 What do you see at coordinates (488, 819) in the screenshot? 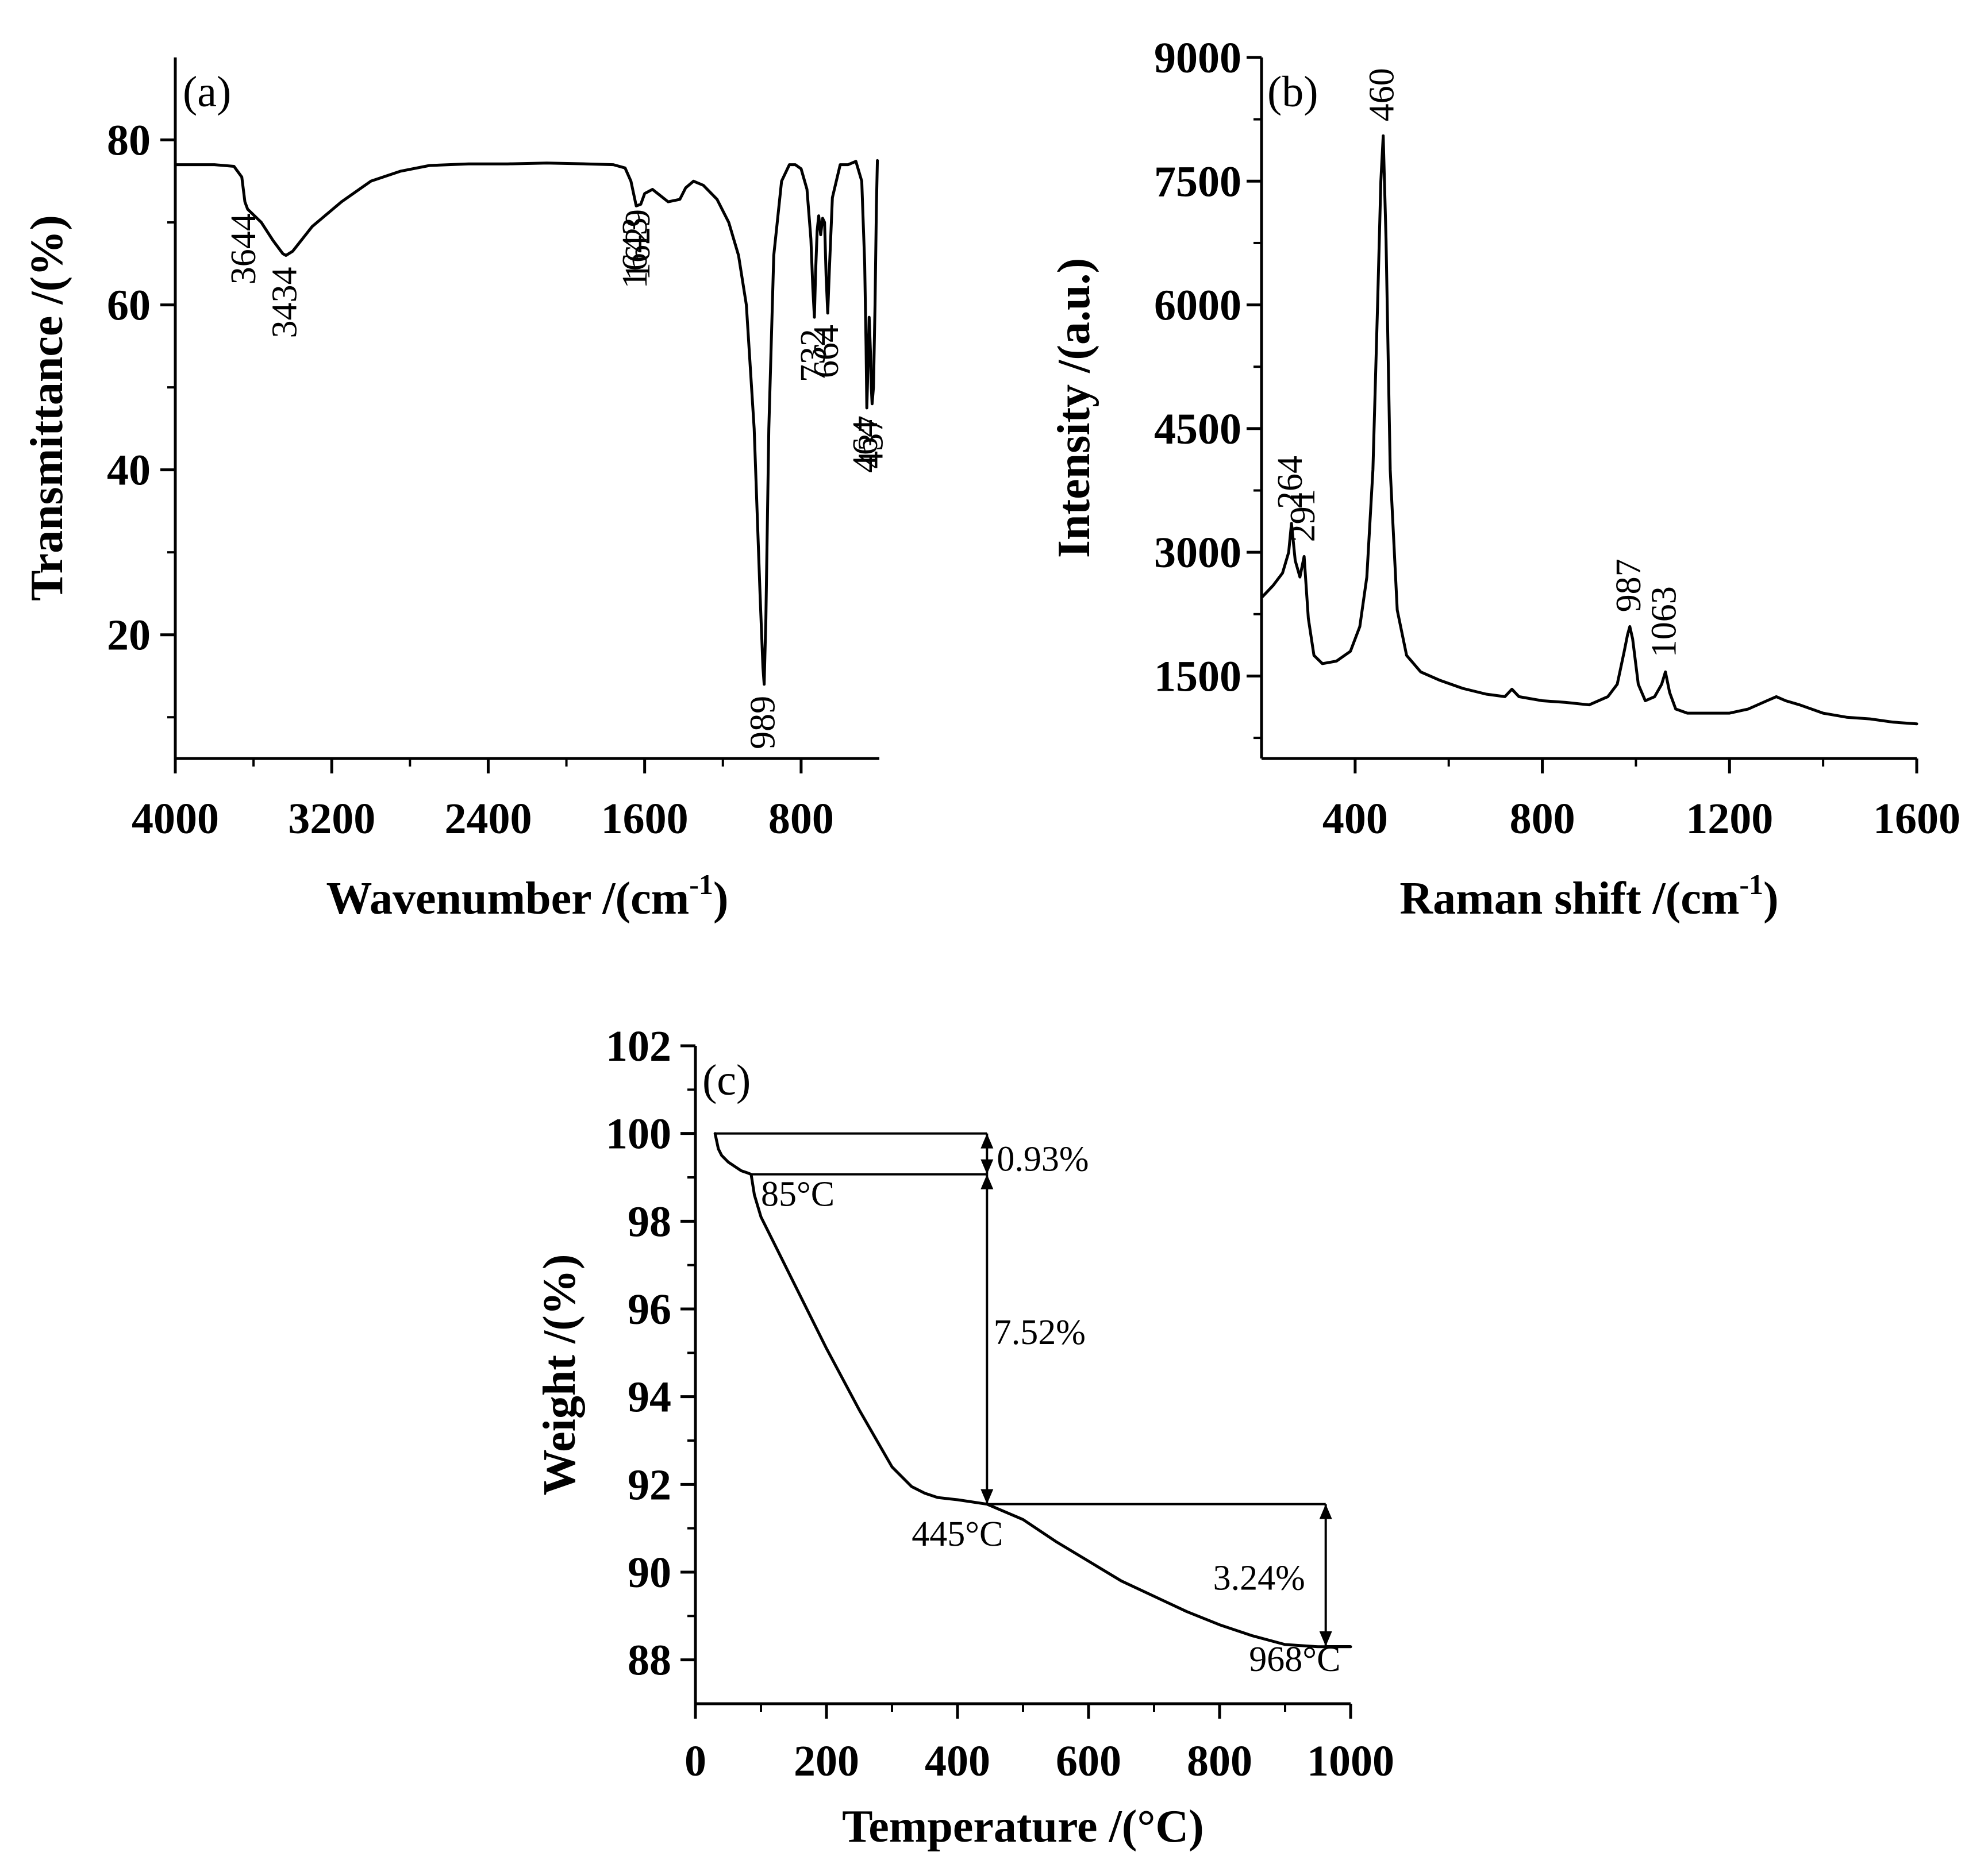
I see `x-tick-label: 2400` at bounding box center [488, 819].